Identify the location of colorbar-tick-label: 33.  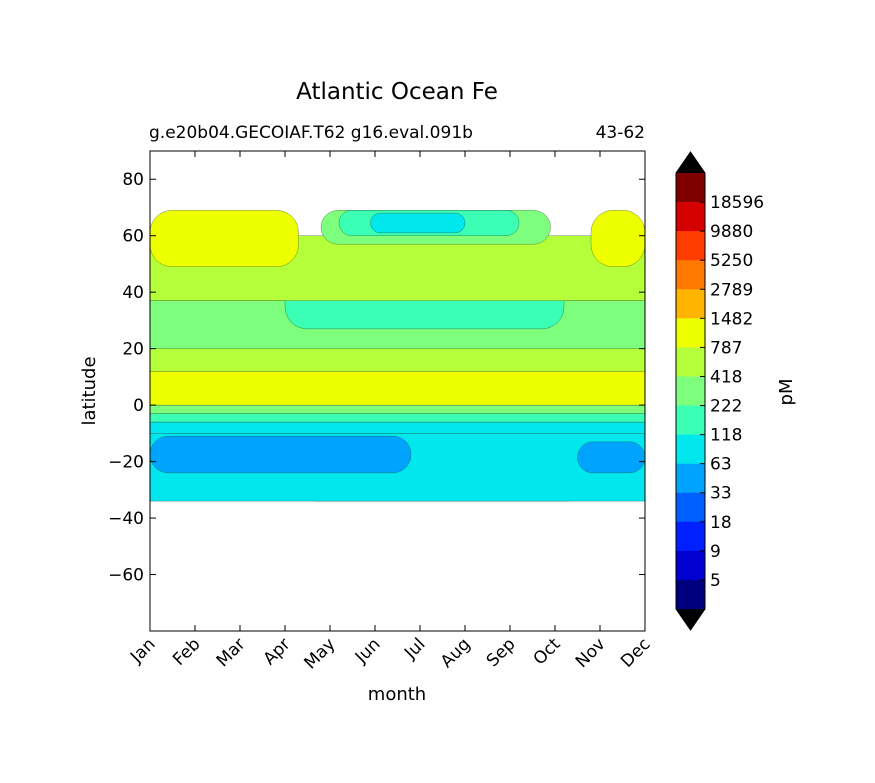
(721, 494).